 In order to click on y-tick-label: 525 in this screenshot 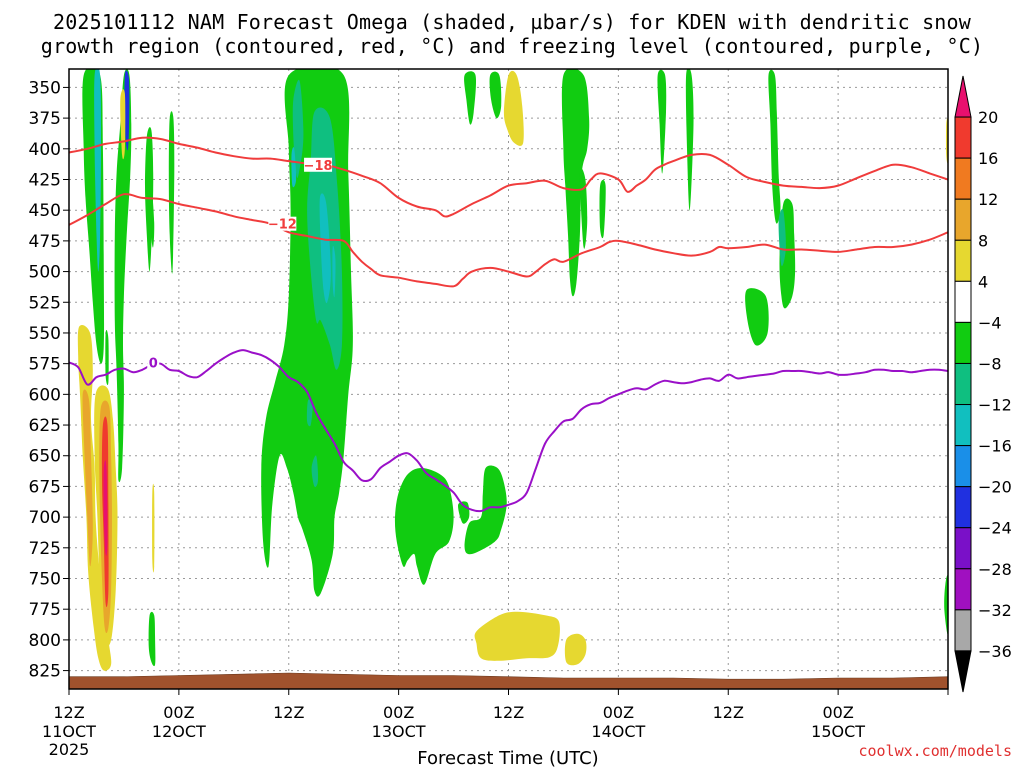, I will do `click(45, 303)`.